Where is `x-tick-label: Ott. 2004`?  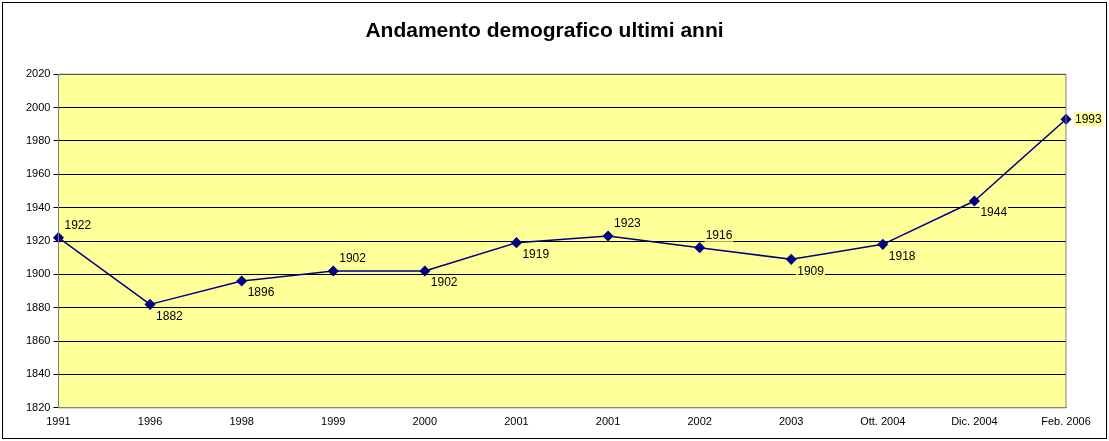
x-tick-label: Ott. 2004 is located at coordinates (883, 421).